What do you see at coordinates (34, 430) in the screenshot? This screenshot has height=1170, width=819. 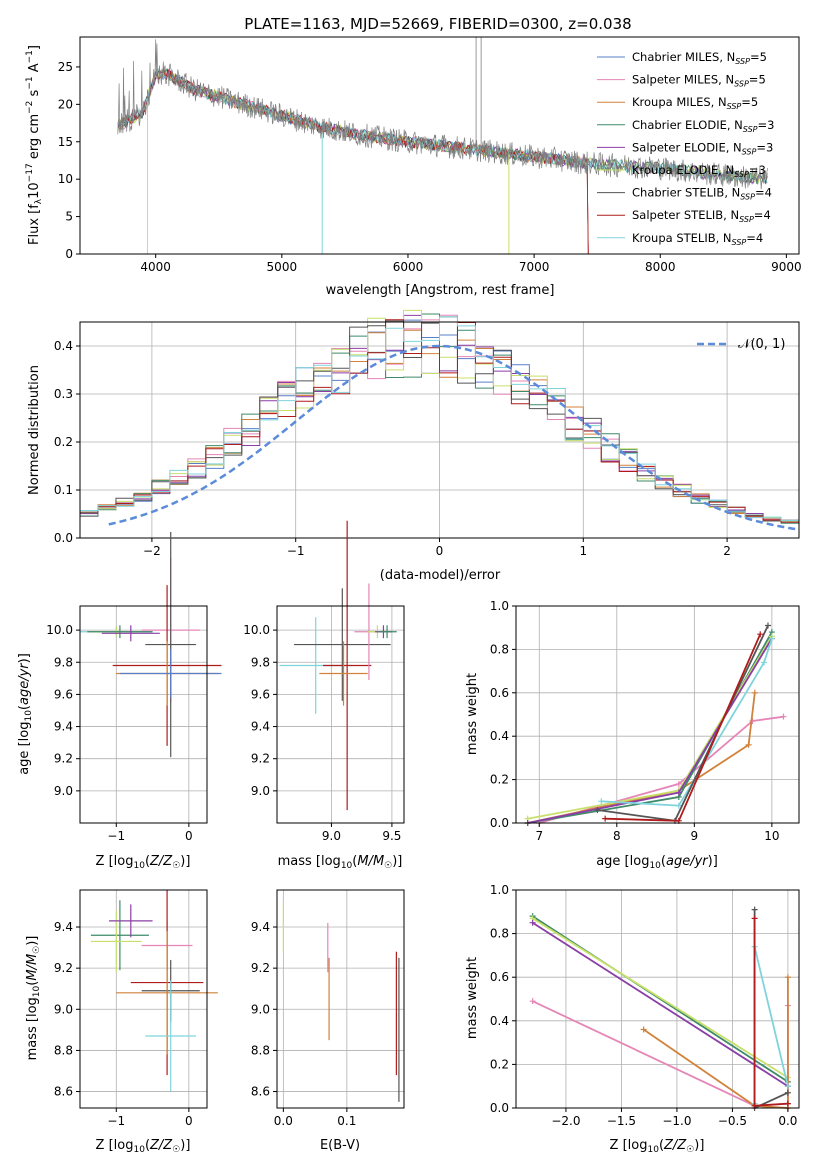 I see `residuals-ylabel: Normed distribution` at bounding box center [34, 430].